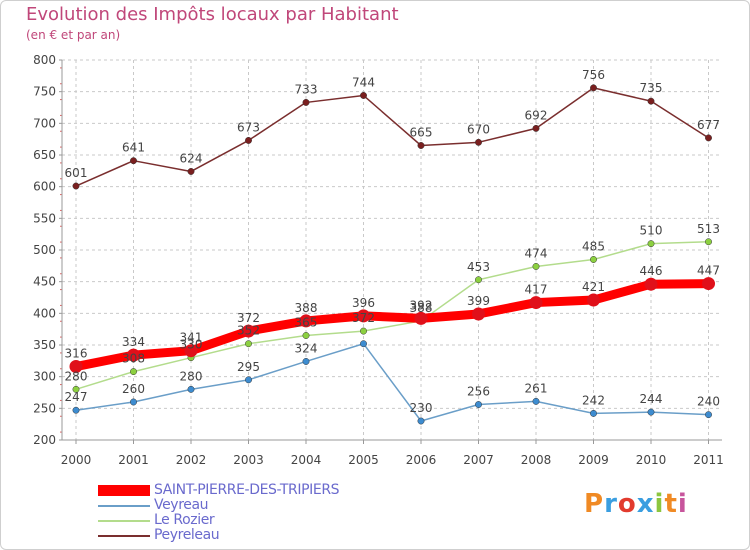 This screenshot has width=750, height=550. Describe the element at coordinates (594, 504) in the screenshot. I see `logo-letter: P` at that location.